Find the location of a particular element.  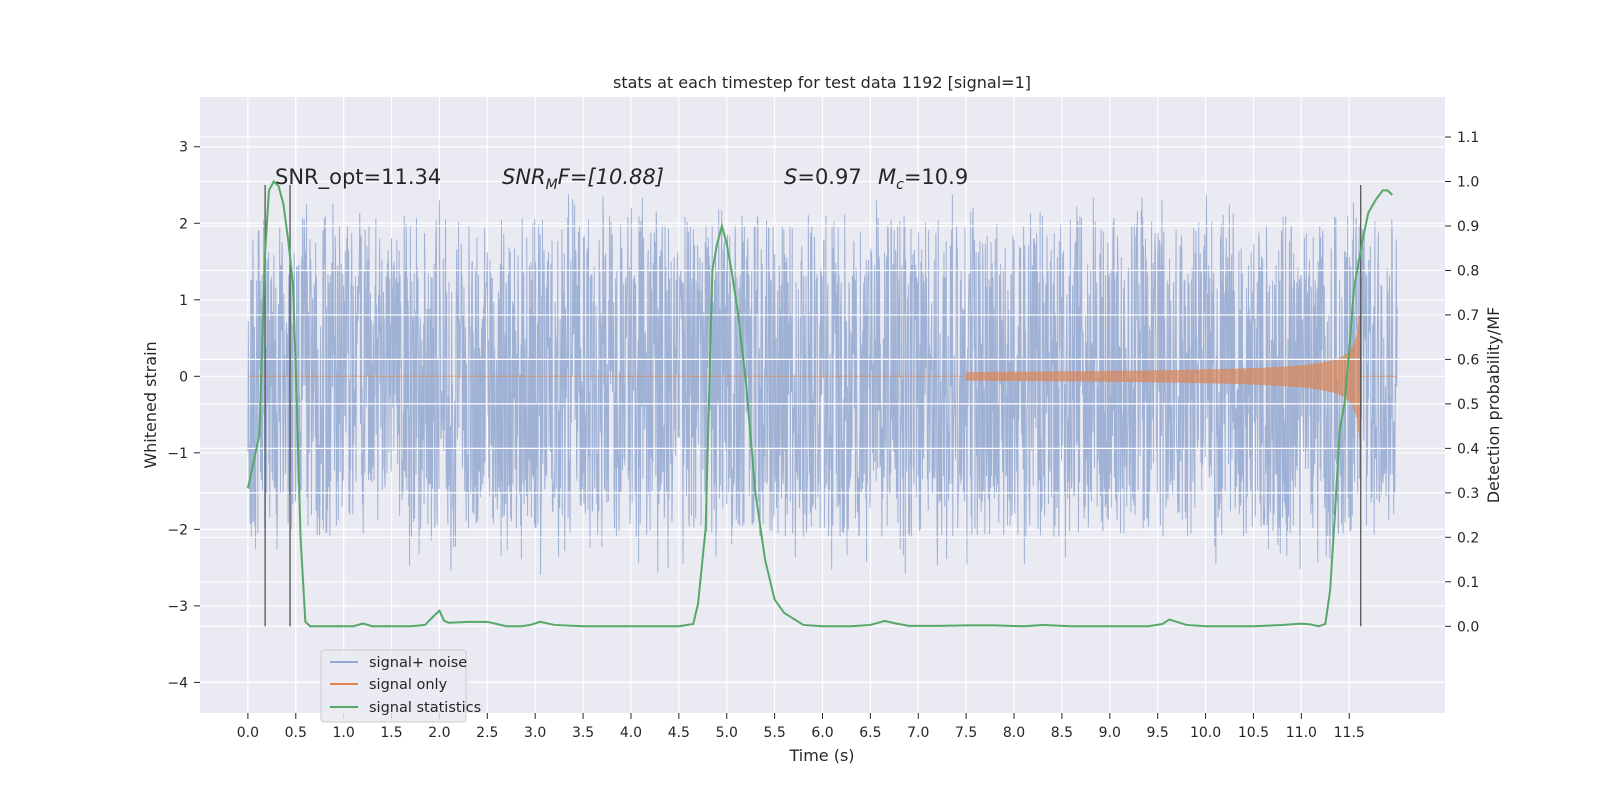

y-tick-label: 2 is located at coordinates (183, 224).